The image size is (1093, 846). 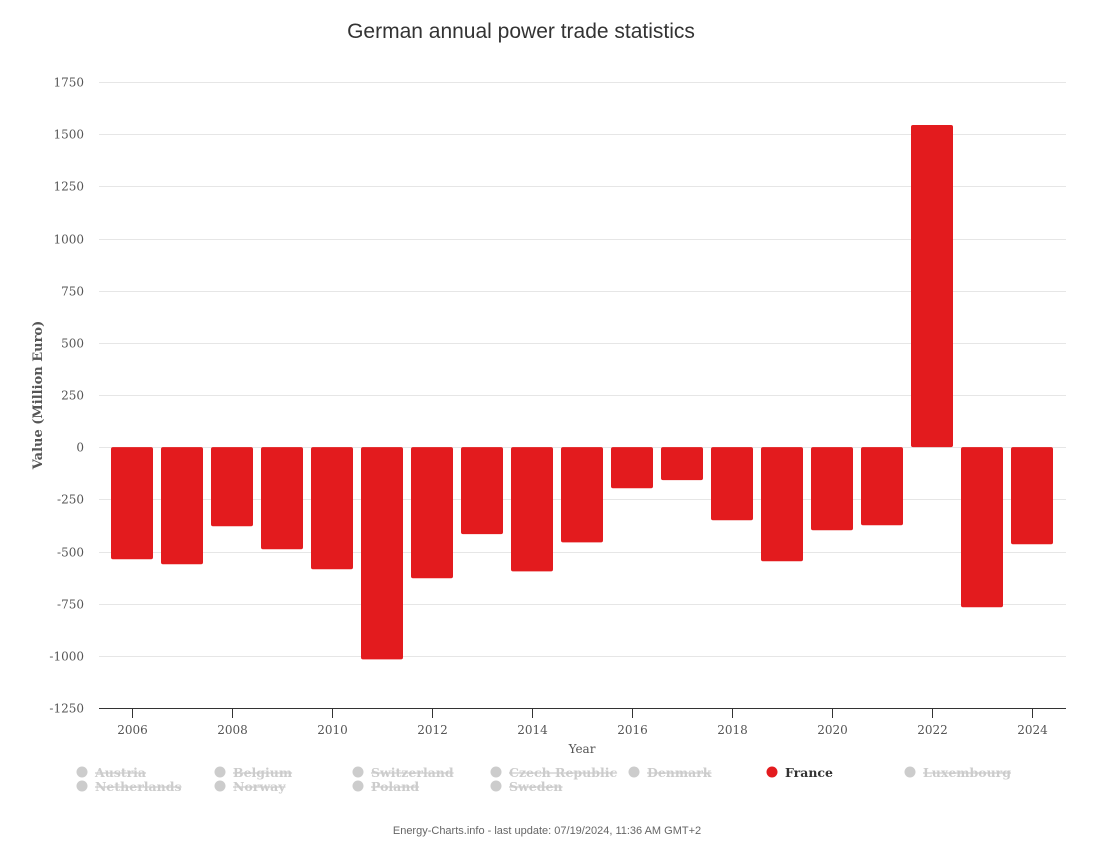 What do you see at coordinates (395, 786) in the screenshot?
I see `legend-label: Poland` at bounding box center [395, 786].